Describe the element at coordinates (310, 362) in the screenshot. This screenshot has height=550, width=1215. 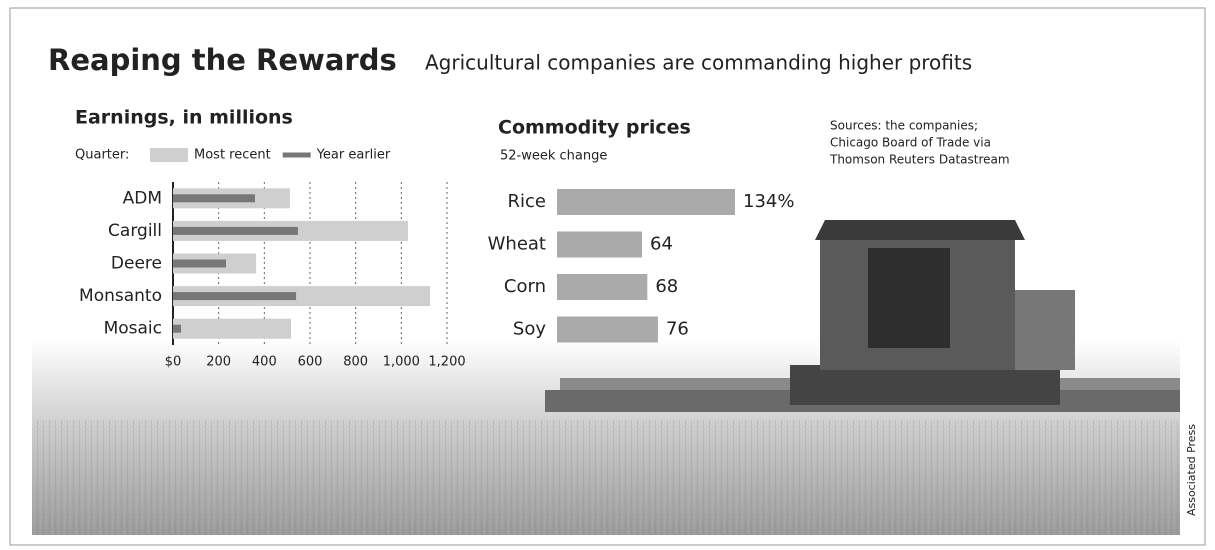
I see `x-tick-label: 600` at that location.